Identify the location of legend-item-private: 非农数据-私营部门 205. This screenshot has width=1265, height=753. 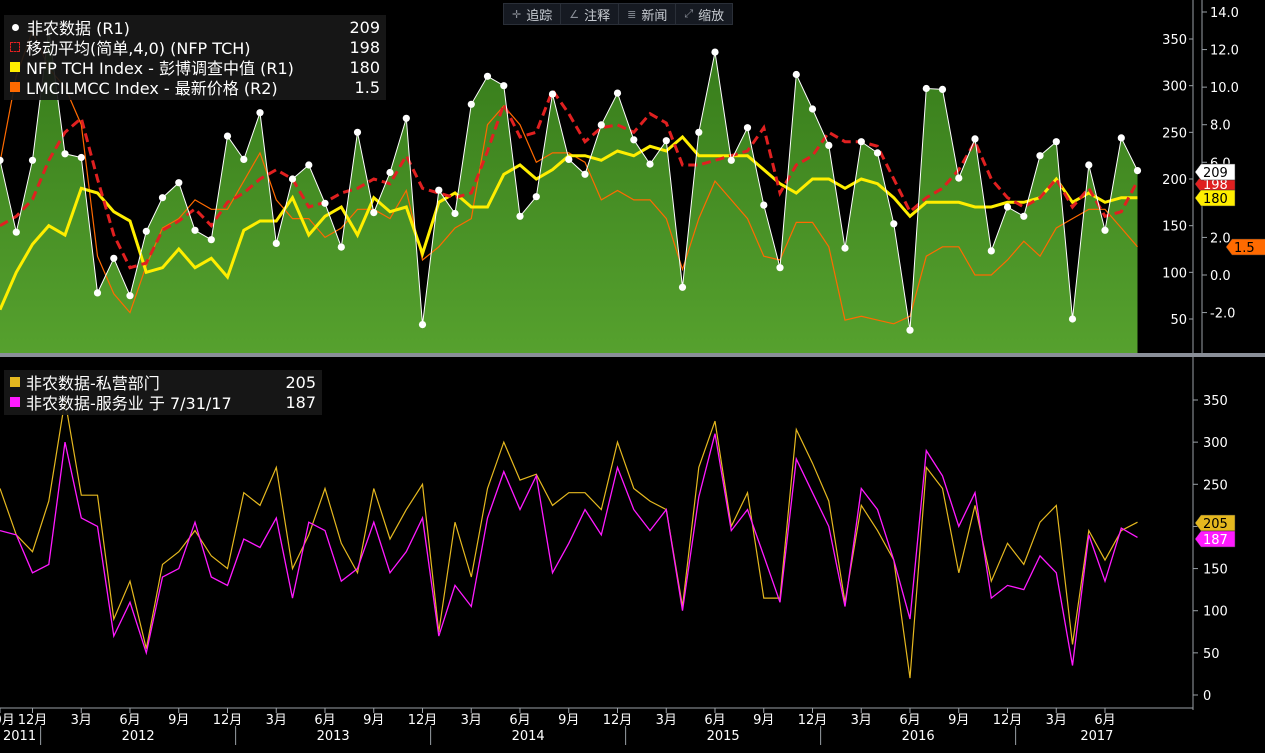
(163, 382).